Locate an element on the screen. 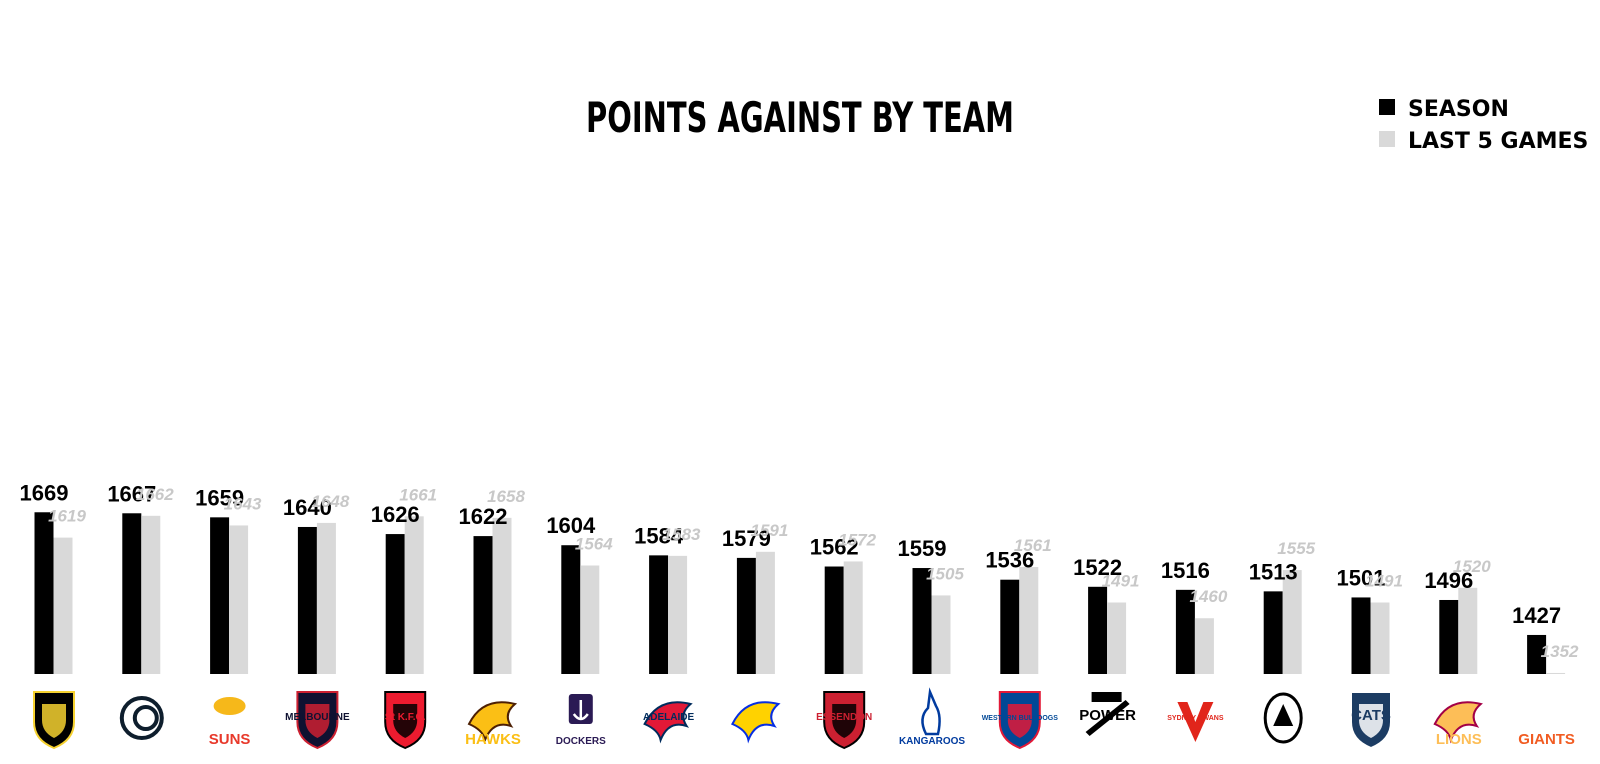 The image size is (1600, 764). data-label-season: 1626 is located at coordinates (395, 514).